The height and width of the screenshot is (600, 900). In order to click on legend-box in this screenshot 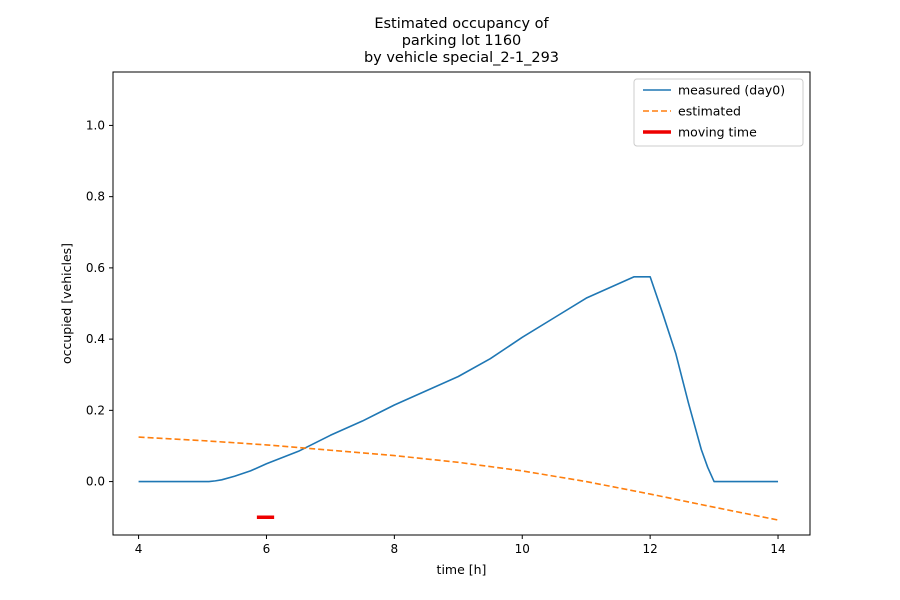, I will do `click(718, 112)`.